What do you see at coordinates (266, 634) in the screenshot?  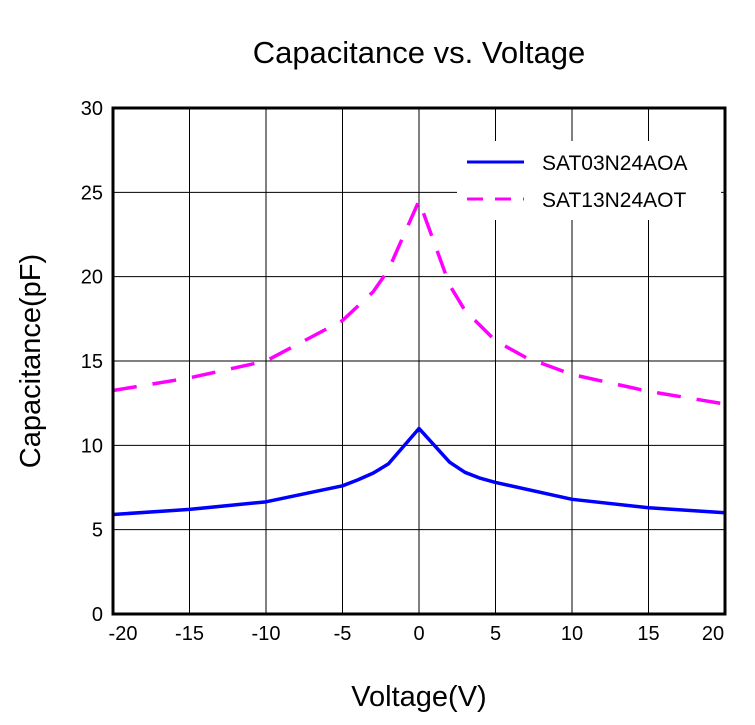 I see `x-tick-label: -10` at bounding box center [266, 634].